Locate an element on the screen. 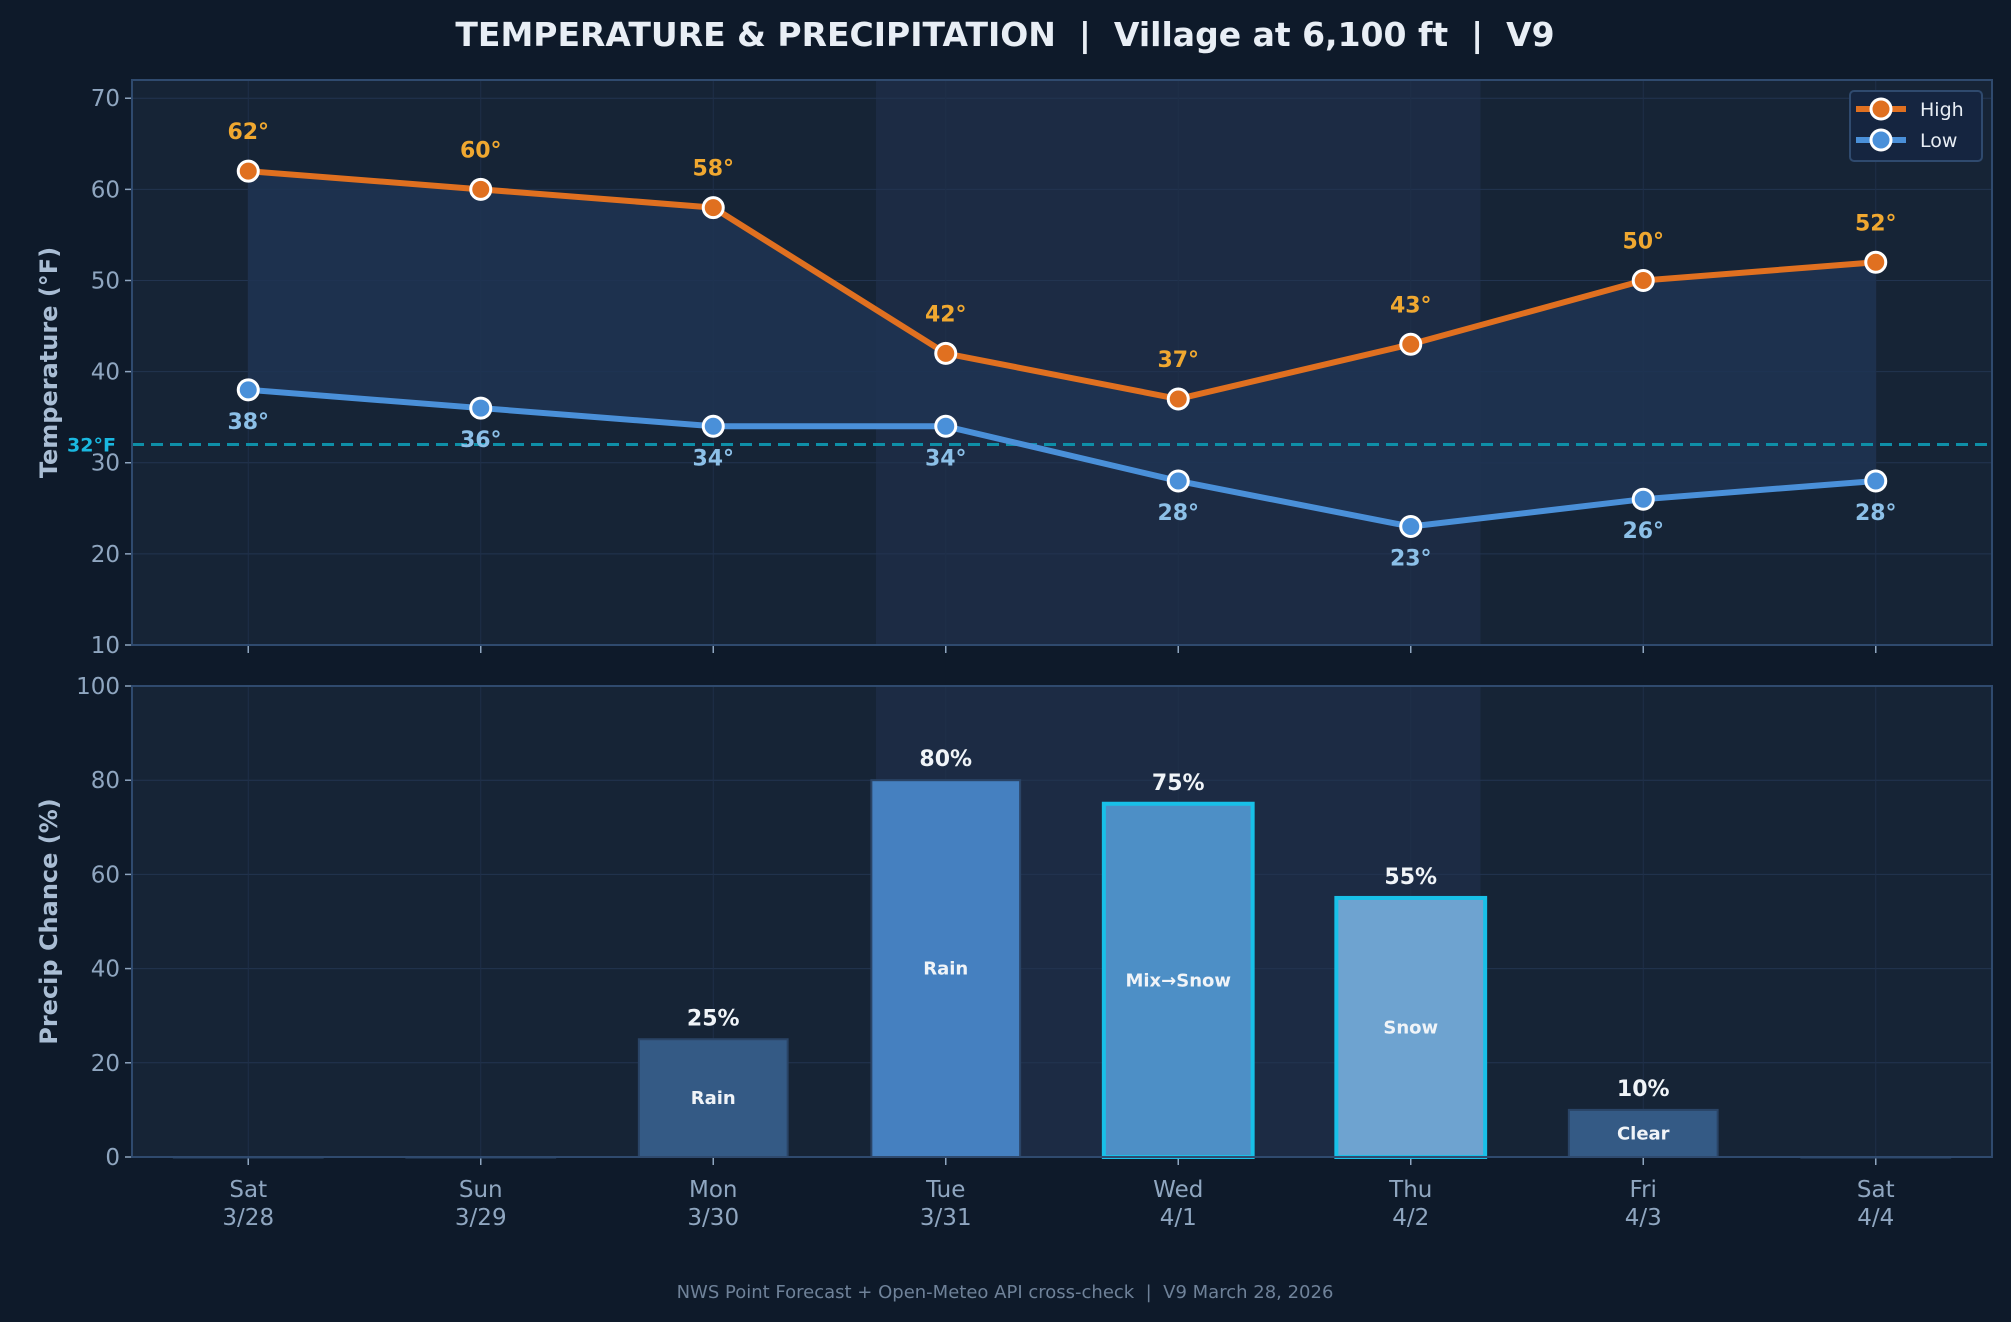 The width and height of the screenshot is (2011, 1322). freezing-reference-label: 32°F is located at coordinates (91, 446).